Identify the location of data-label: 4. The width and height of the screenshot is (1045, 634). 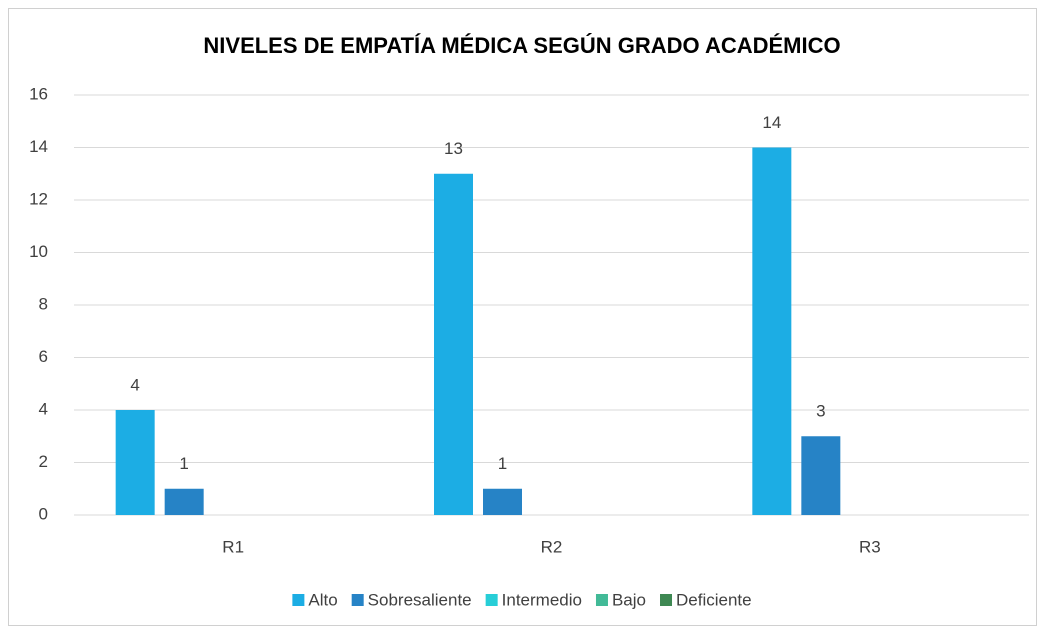
(134, 384).